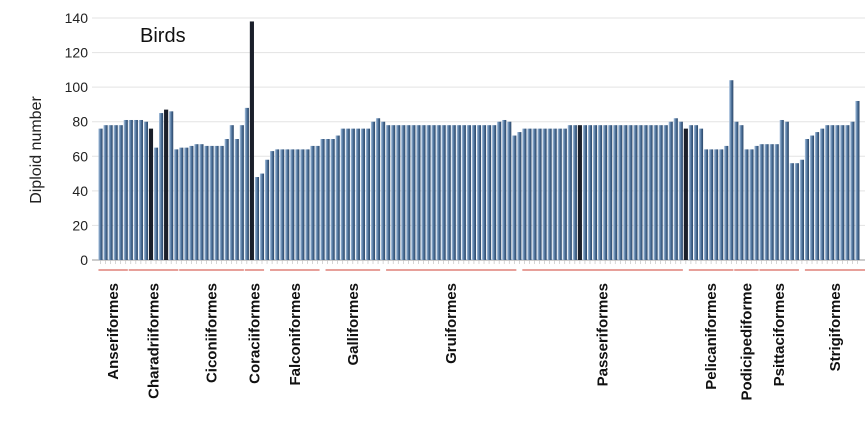 The height and width of the screenshot is (440, 865). I want to click on y-tick-label: 140, so click(77, 18).